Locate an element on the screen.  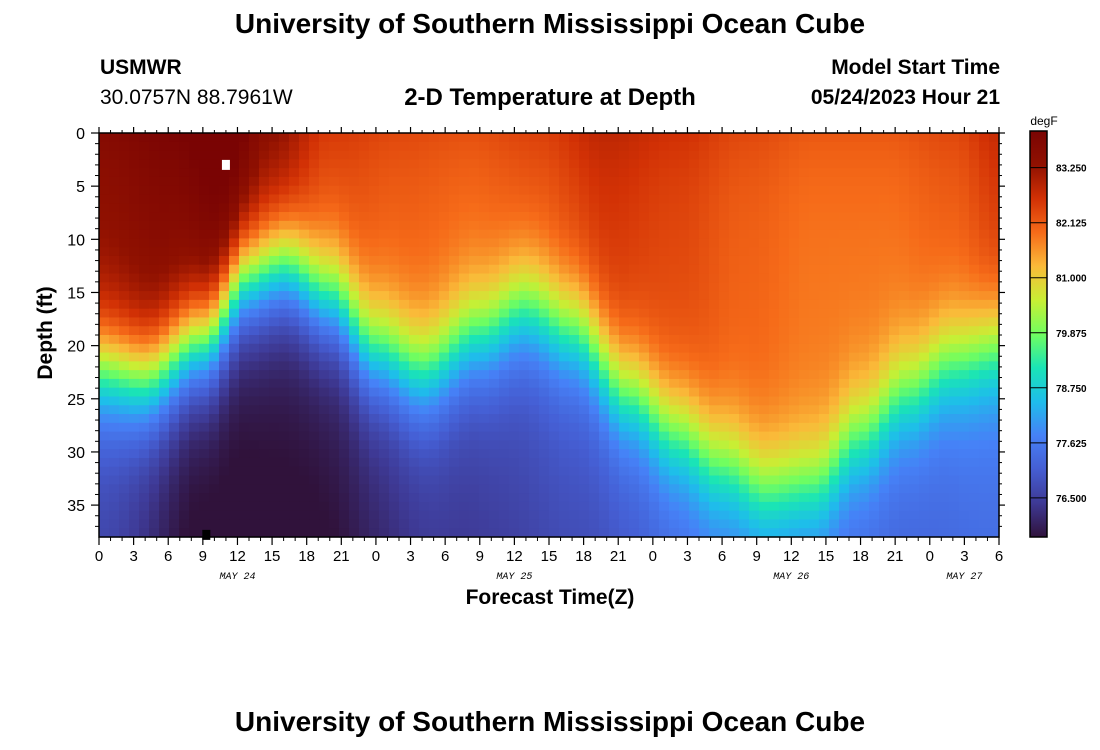
y-tick-label: 35 is located at coordinates (76, 506).